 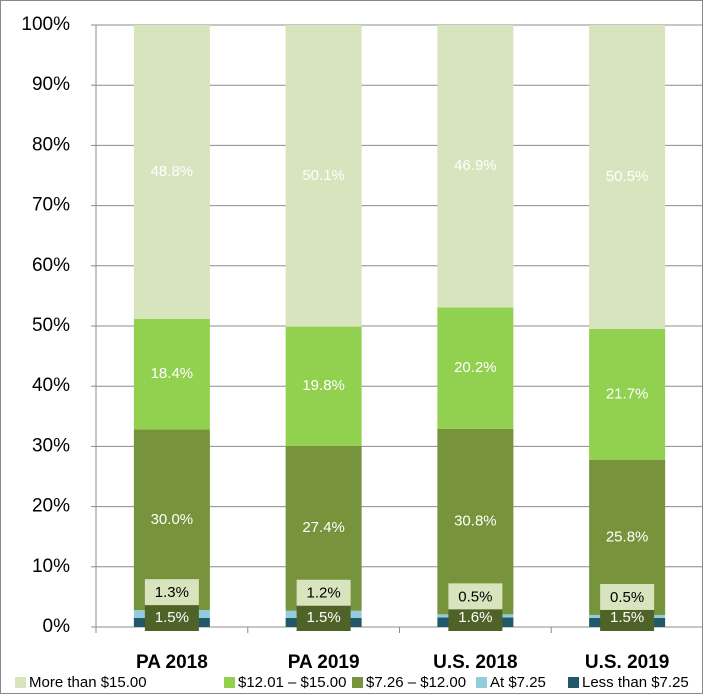 What do you see at coordinates (51, 566) in the screenshot?
I see `y-tick-label: 10%` at bounding box center [51, 566].